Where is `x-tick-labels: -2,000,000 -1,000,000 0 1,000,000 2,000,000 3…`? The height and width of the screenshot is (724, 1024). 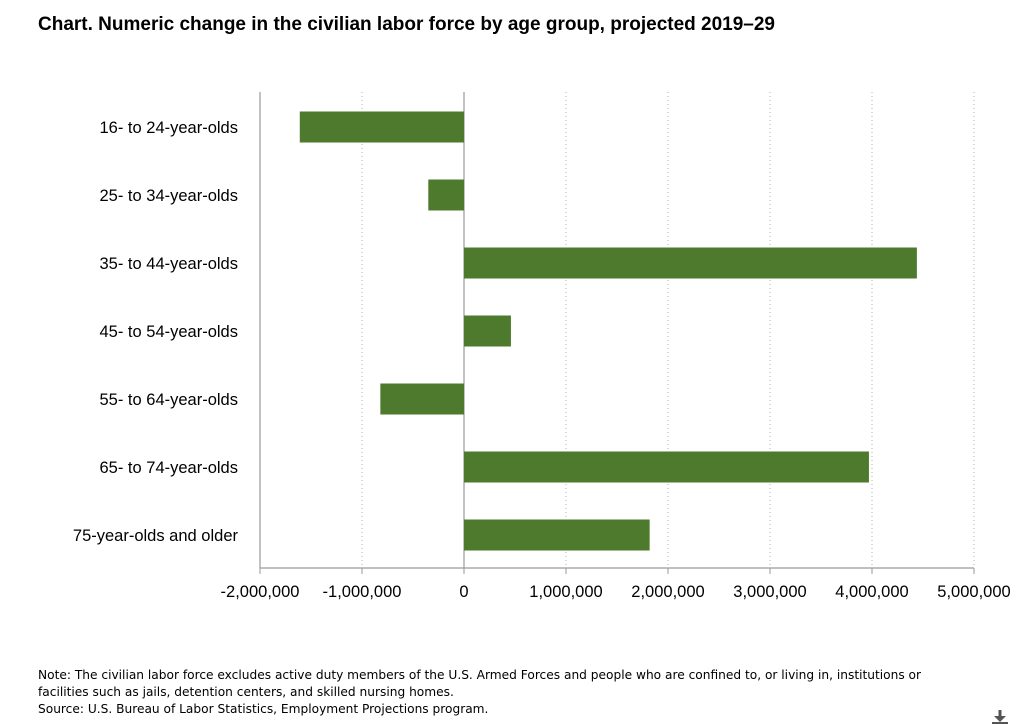
x-tick-labels: -2,000,000 -1,000,000 0 1,000,000 2,000,000 3… is located at coordinates (616, 592).